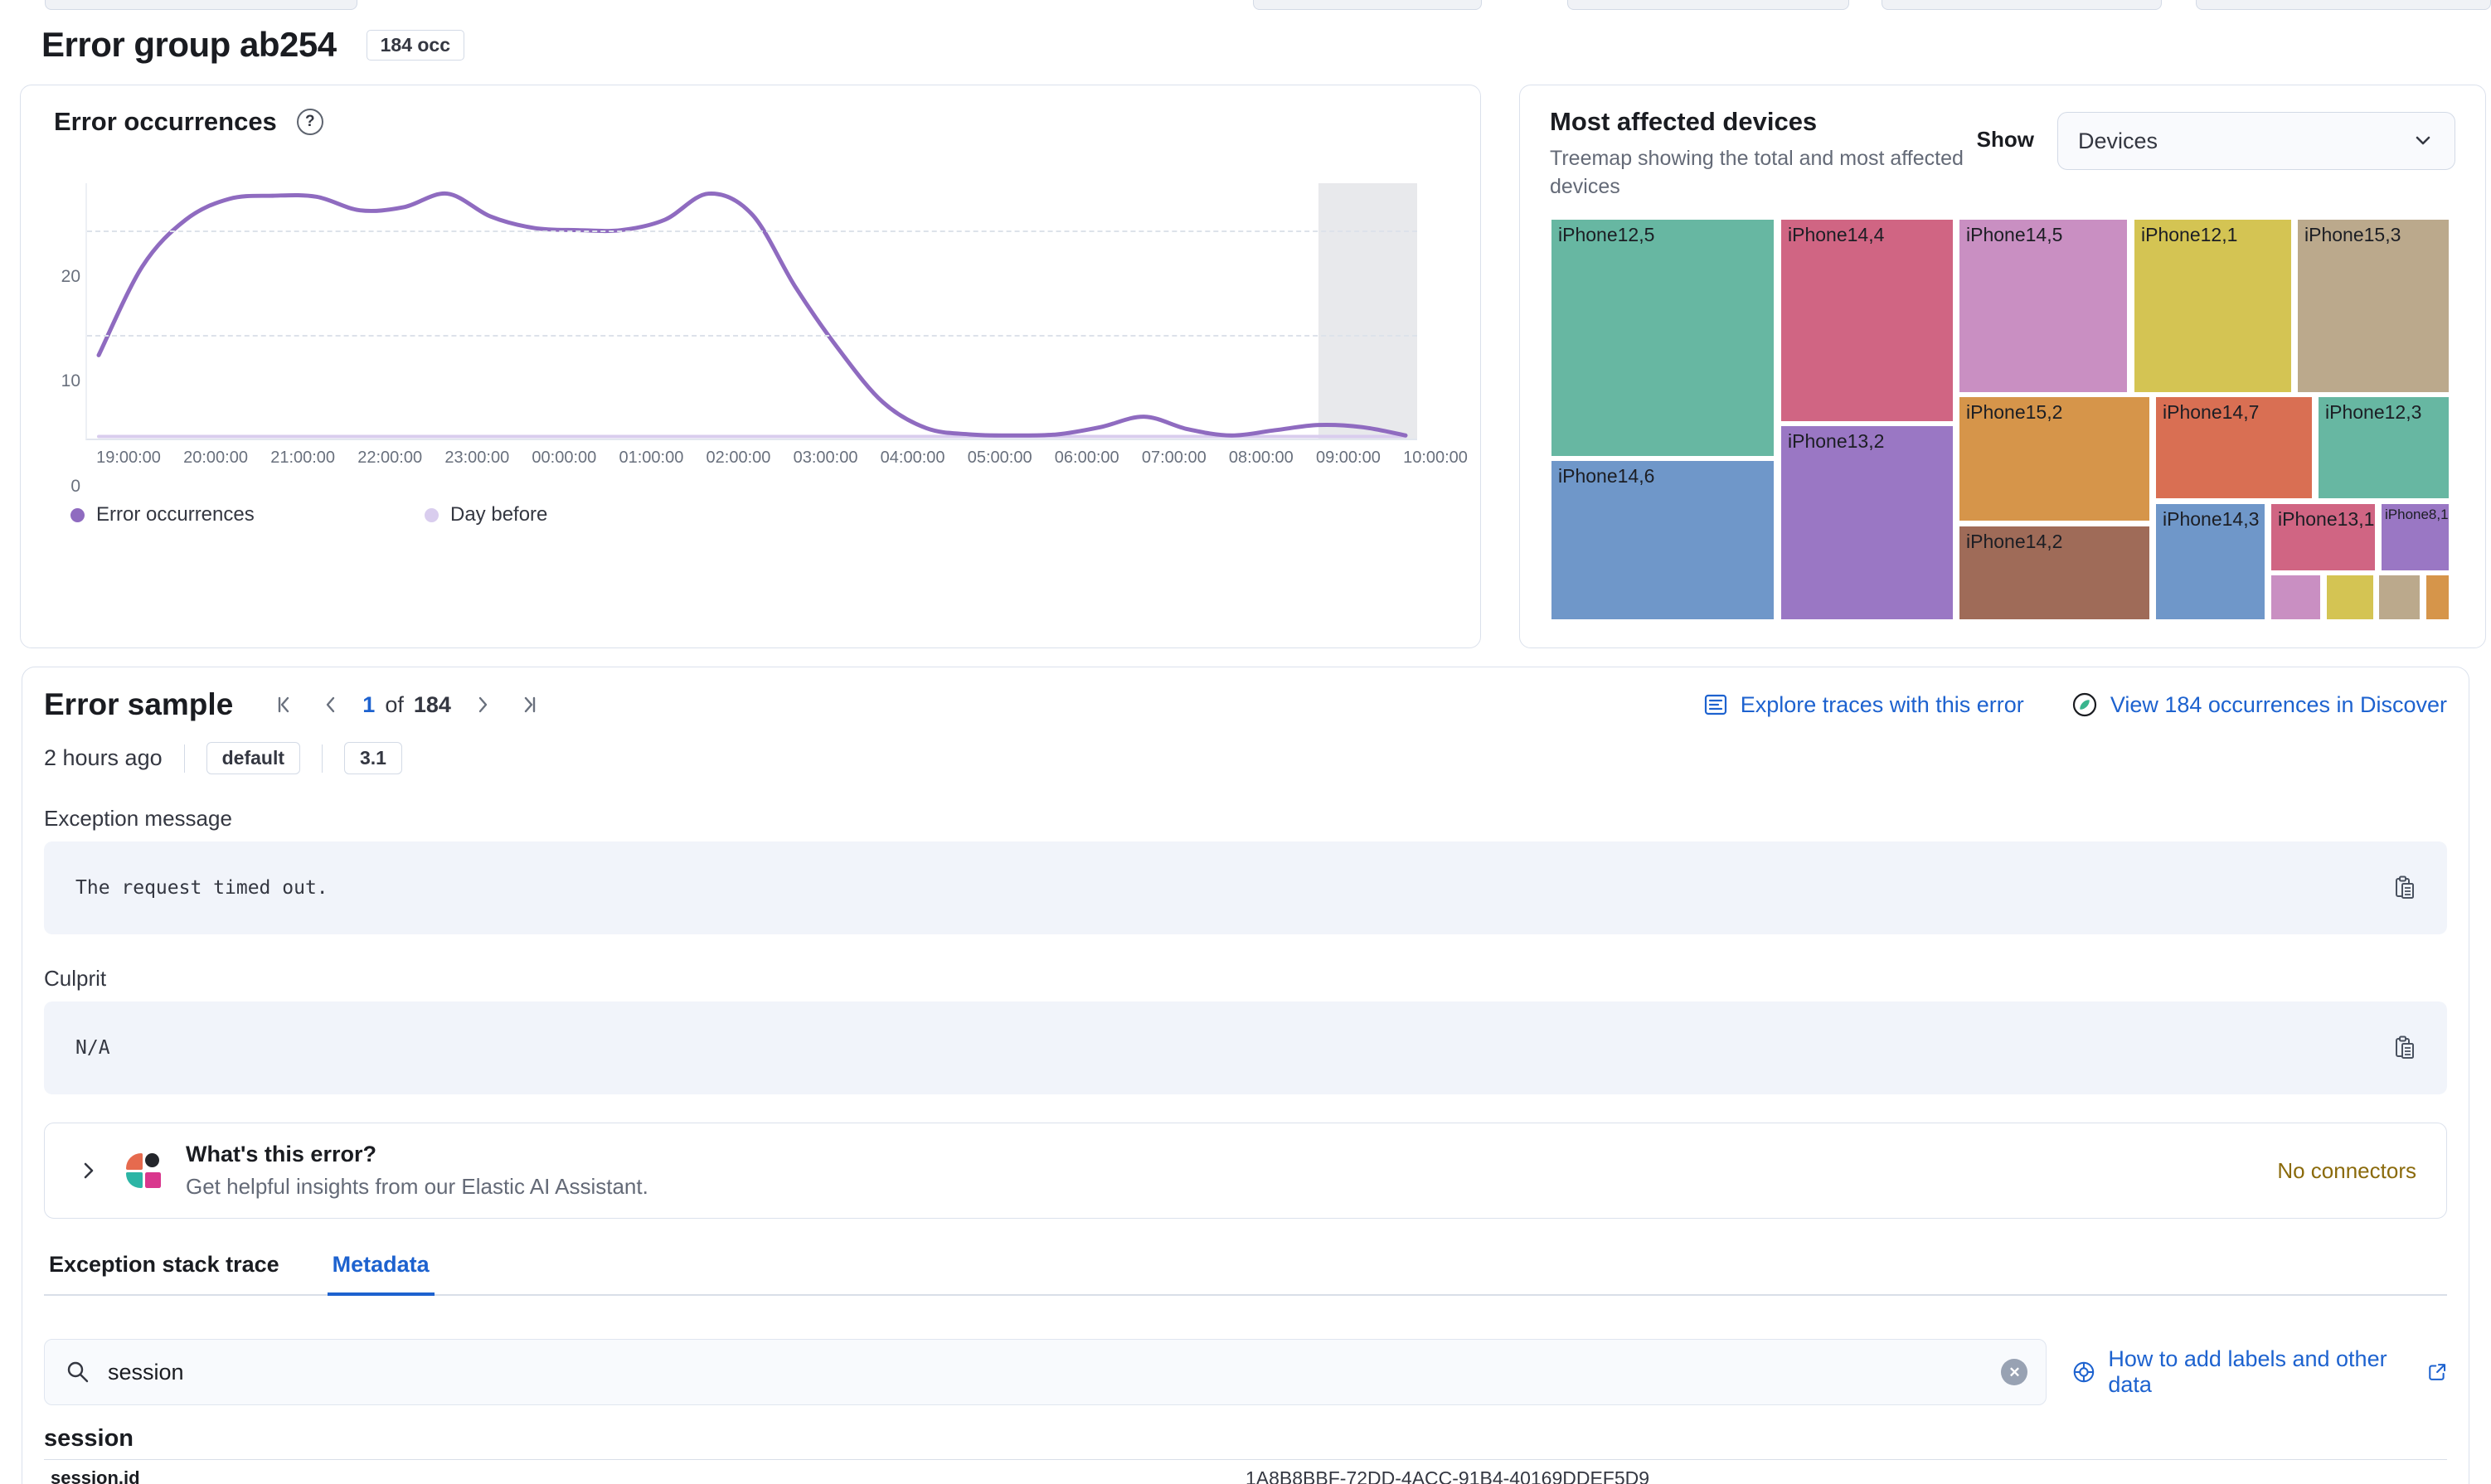  I want to click on tab-metadata: Metadata, so click(381, 1271).